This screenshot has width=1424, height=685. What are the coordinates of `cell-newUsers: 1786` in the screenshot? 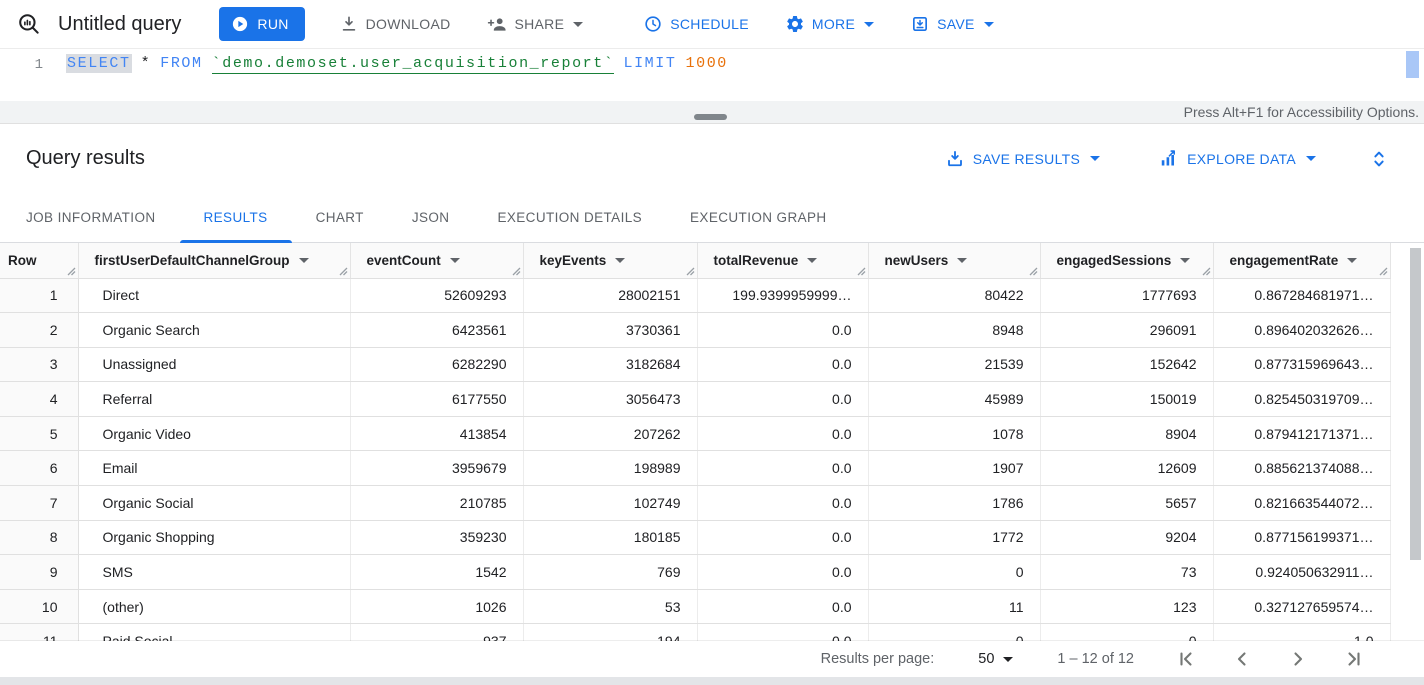 It's located at (954, 503).